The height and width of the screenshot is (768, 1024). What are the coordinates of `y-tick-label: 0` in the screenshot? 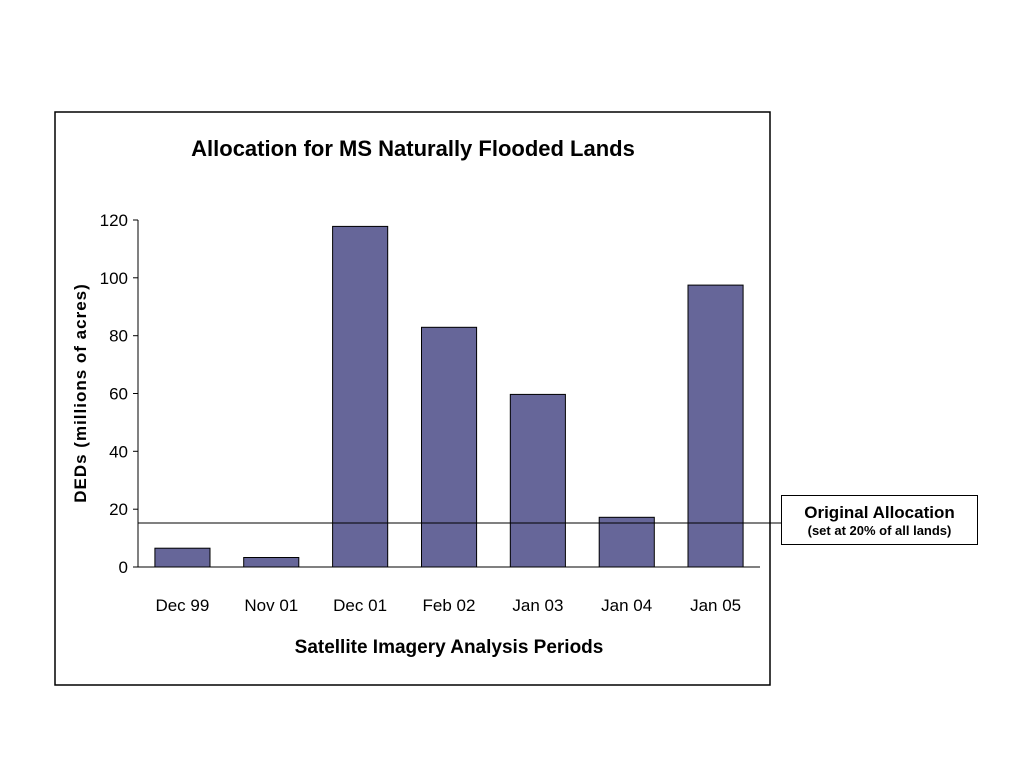 It's located at (123, 567).